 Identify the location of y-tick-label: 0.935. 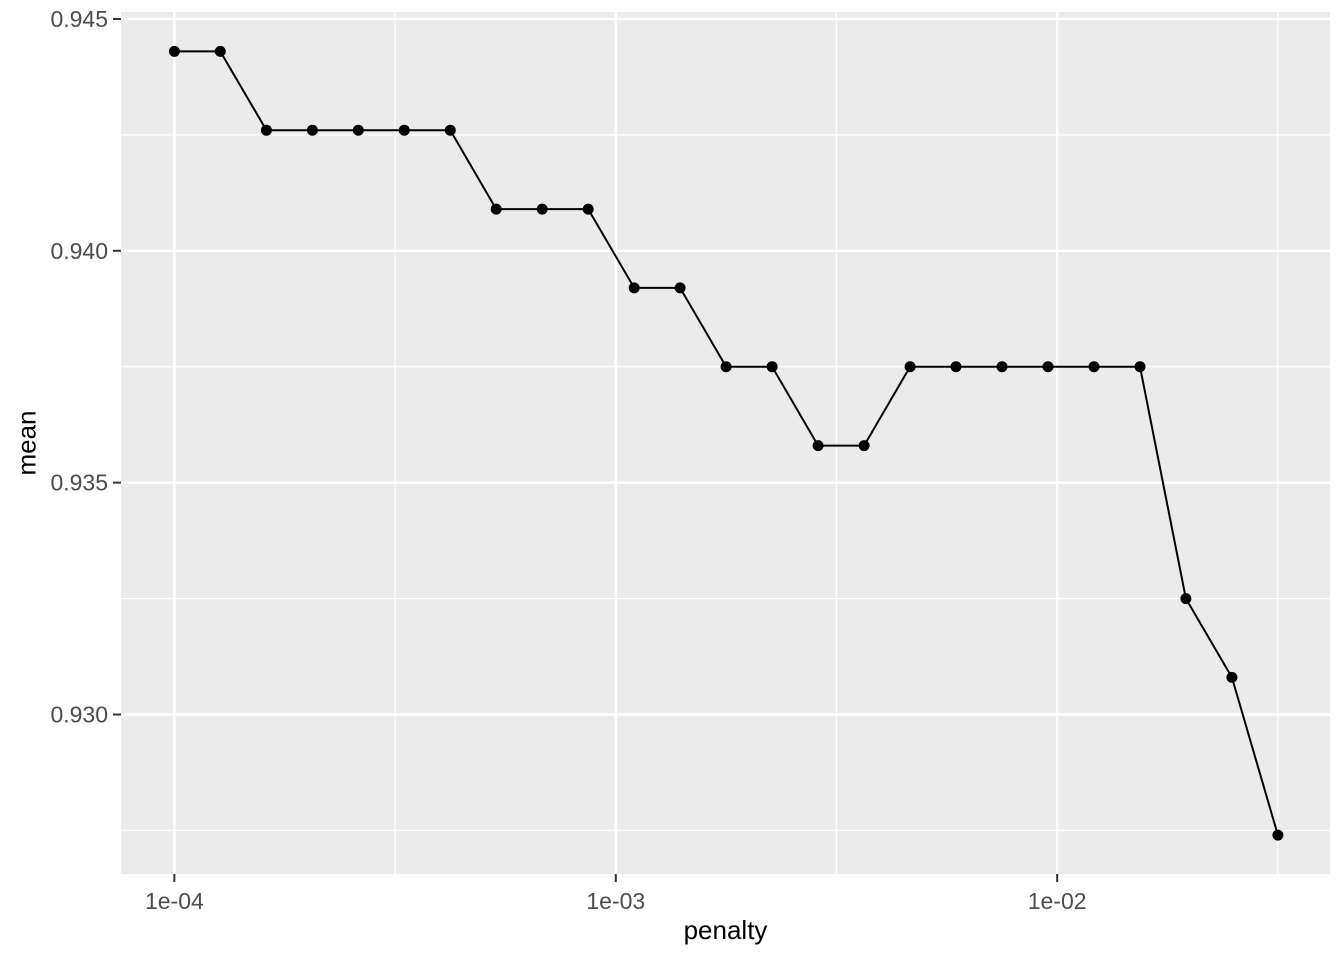
(79, 483).